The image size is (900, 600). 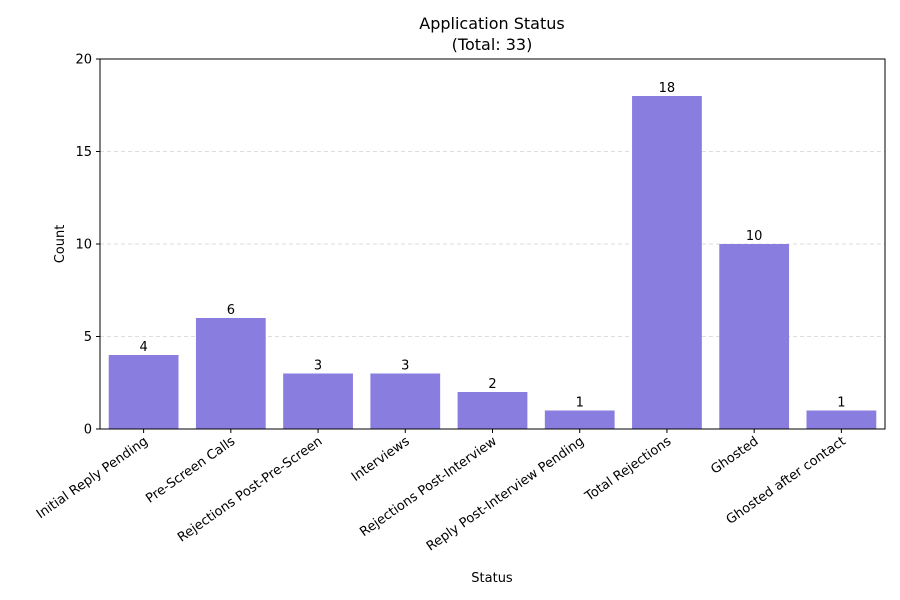 I want to click on y-tick-label: 10, so click(x=83, y=245).